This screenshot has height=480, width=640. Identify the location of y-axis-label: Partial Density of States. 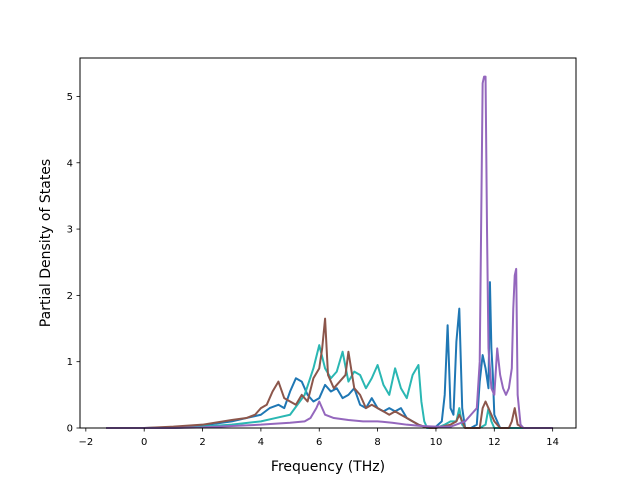
(46, 243).